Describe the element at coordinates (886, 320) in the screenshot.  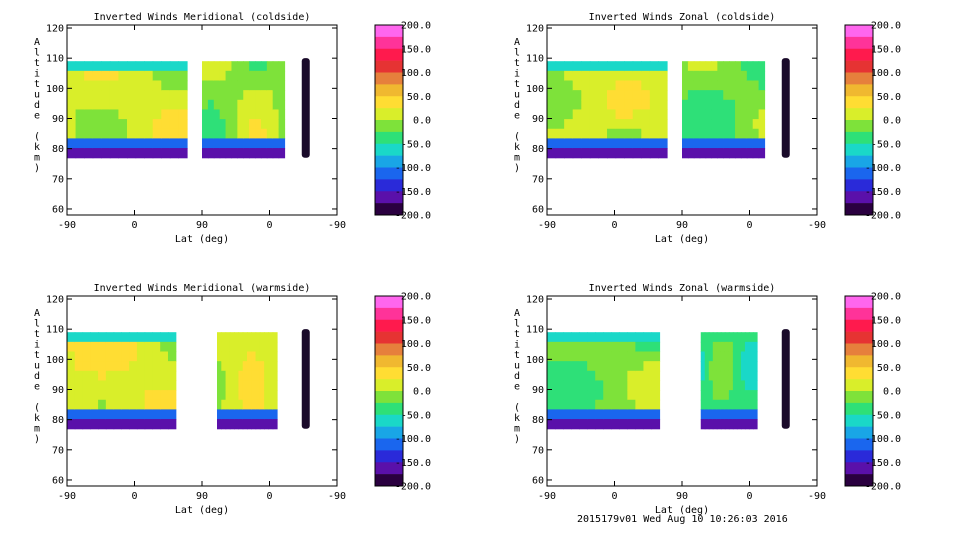
I see `colorbar-label: 150.0` at that location.